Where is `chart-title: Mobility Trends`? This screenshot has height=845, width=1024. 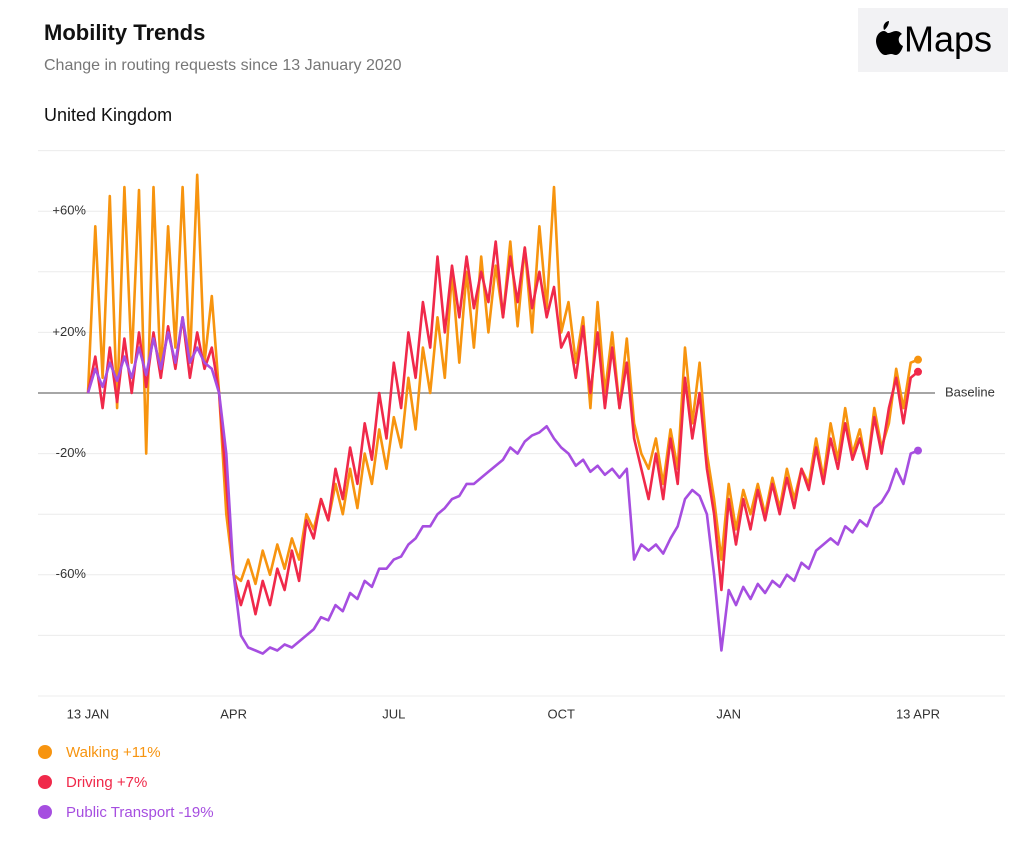 chart-title: Mobility Trends is located at coordinates (124, 32).